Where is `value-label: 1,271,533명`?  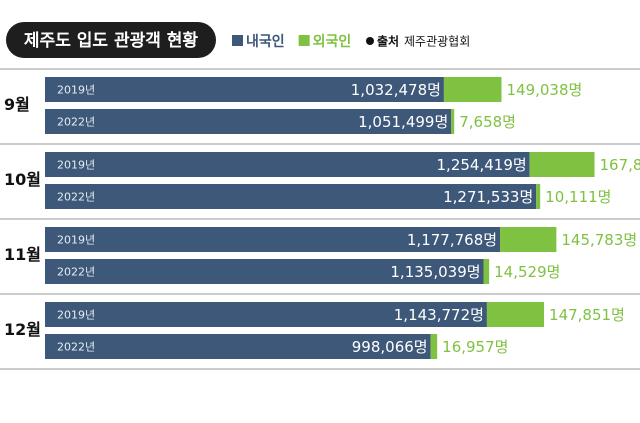
value-label: 1,271,533명 is located at coordinates (488, 197).